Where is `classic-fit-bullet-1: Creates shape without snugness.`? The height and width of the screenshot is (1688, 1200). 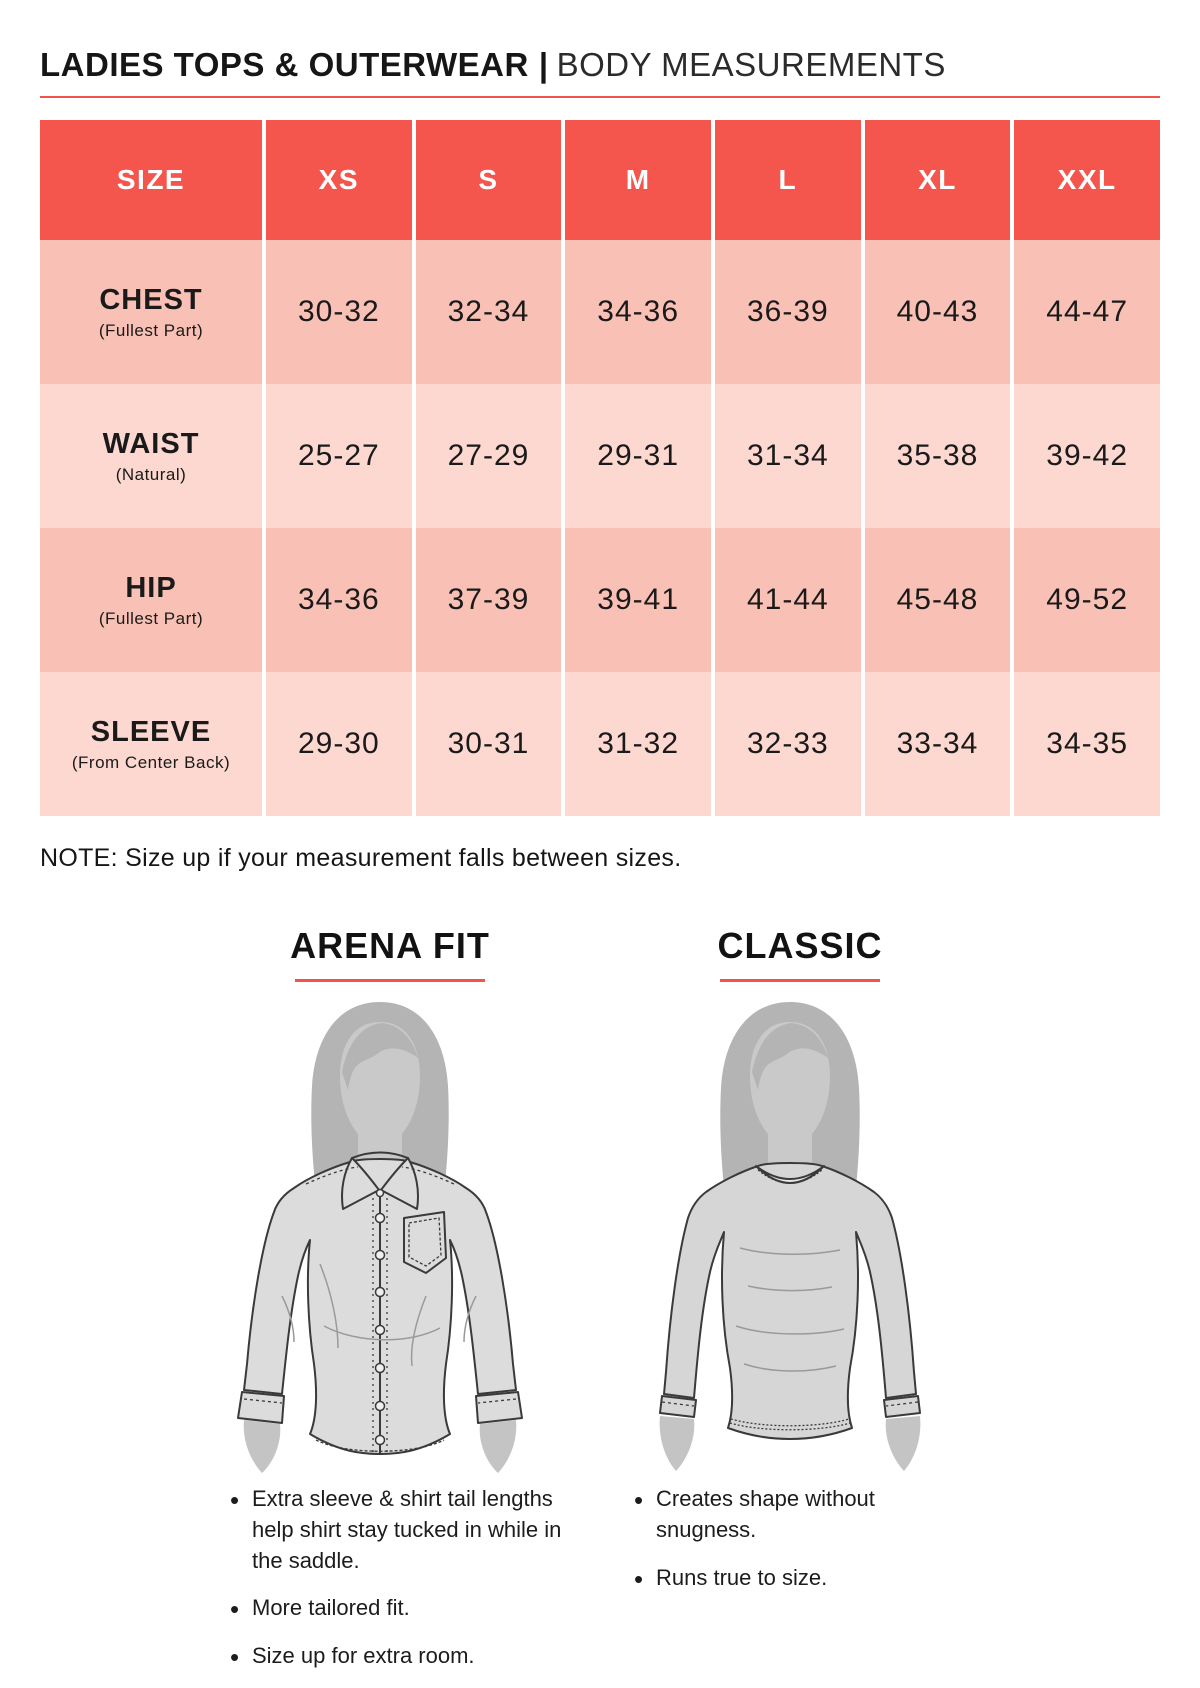 classic-fit-bullet-1: Creates shape without snugness. is located at coordinates (792, 1514).